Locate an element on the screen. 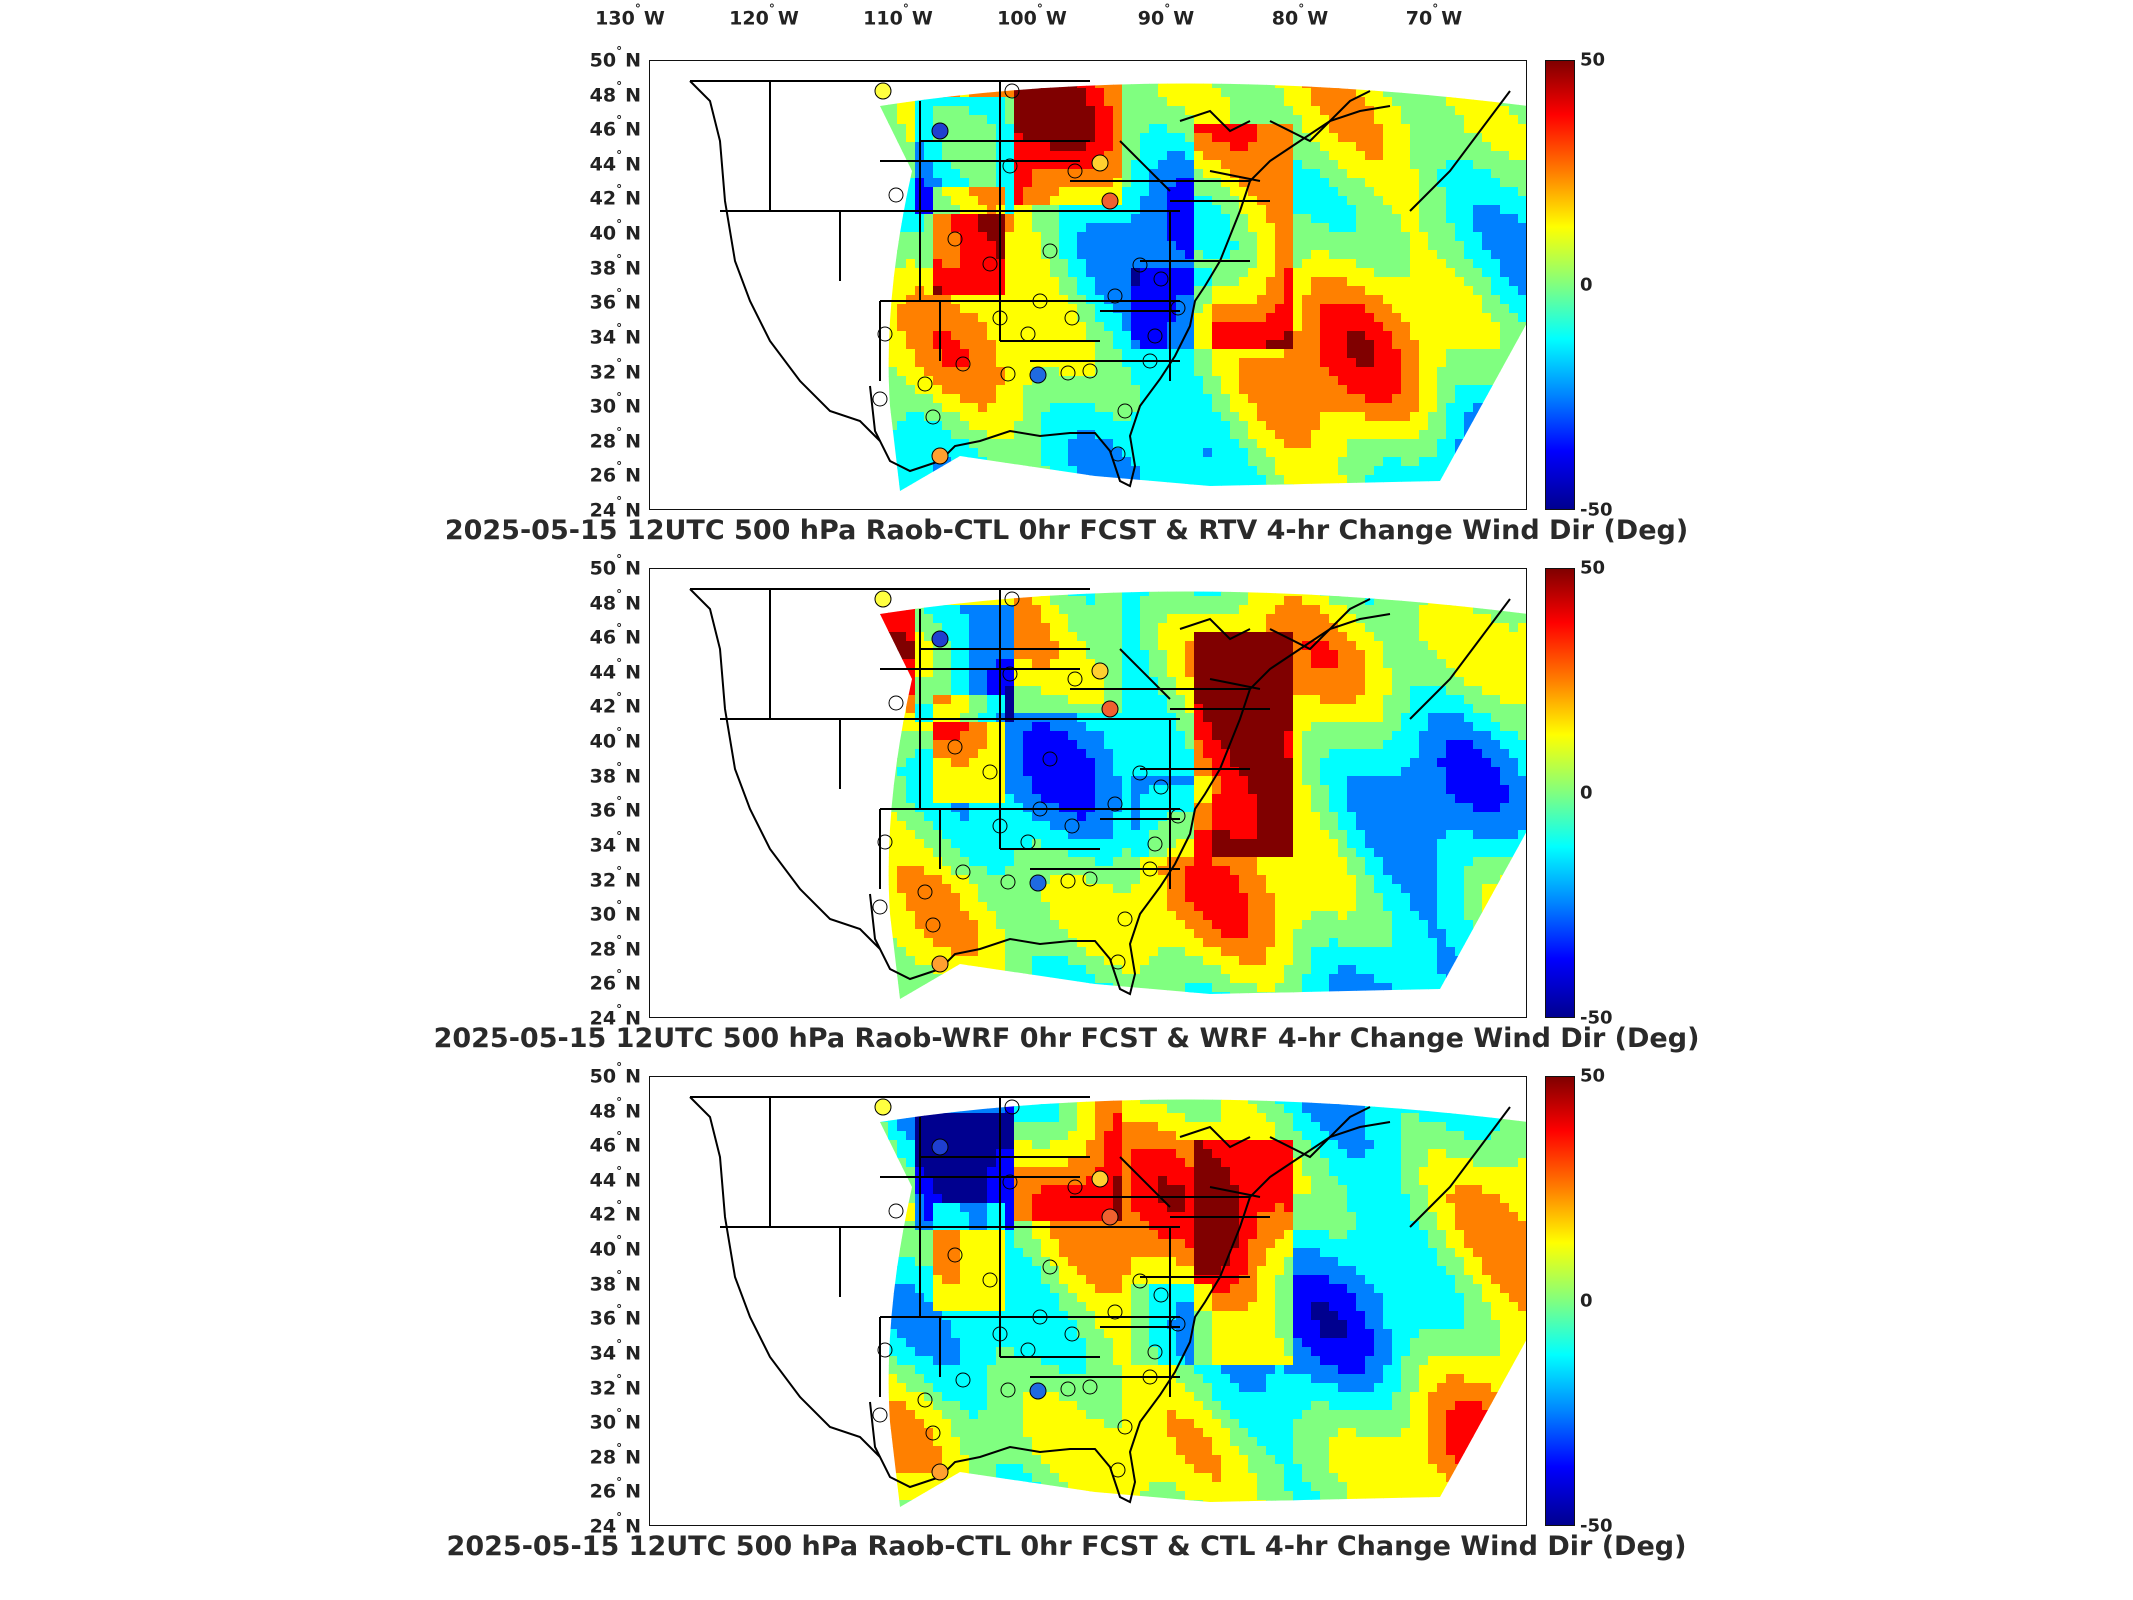 Image resolution: width=2133 pixels, height=1600 pixels. lon-label: 110° W is located at coordinates (898, 16).